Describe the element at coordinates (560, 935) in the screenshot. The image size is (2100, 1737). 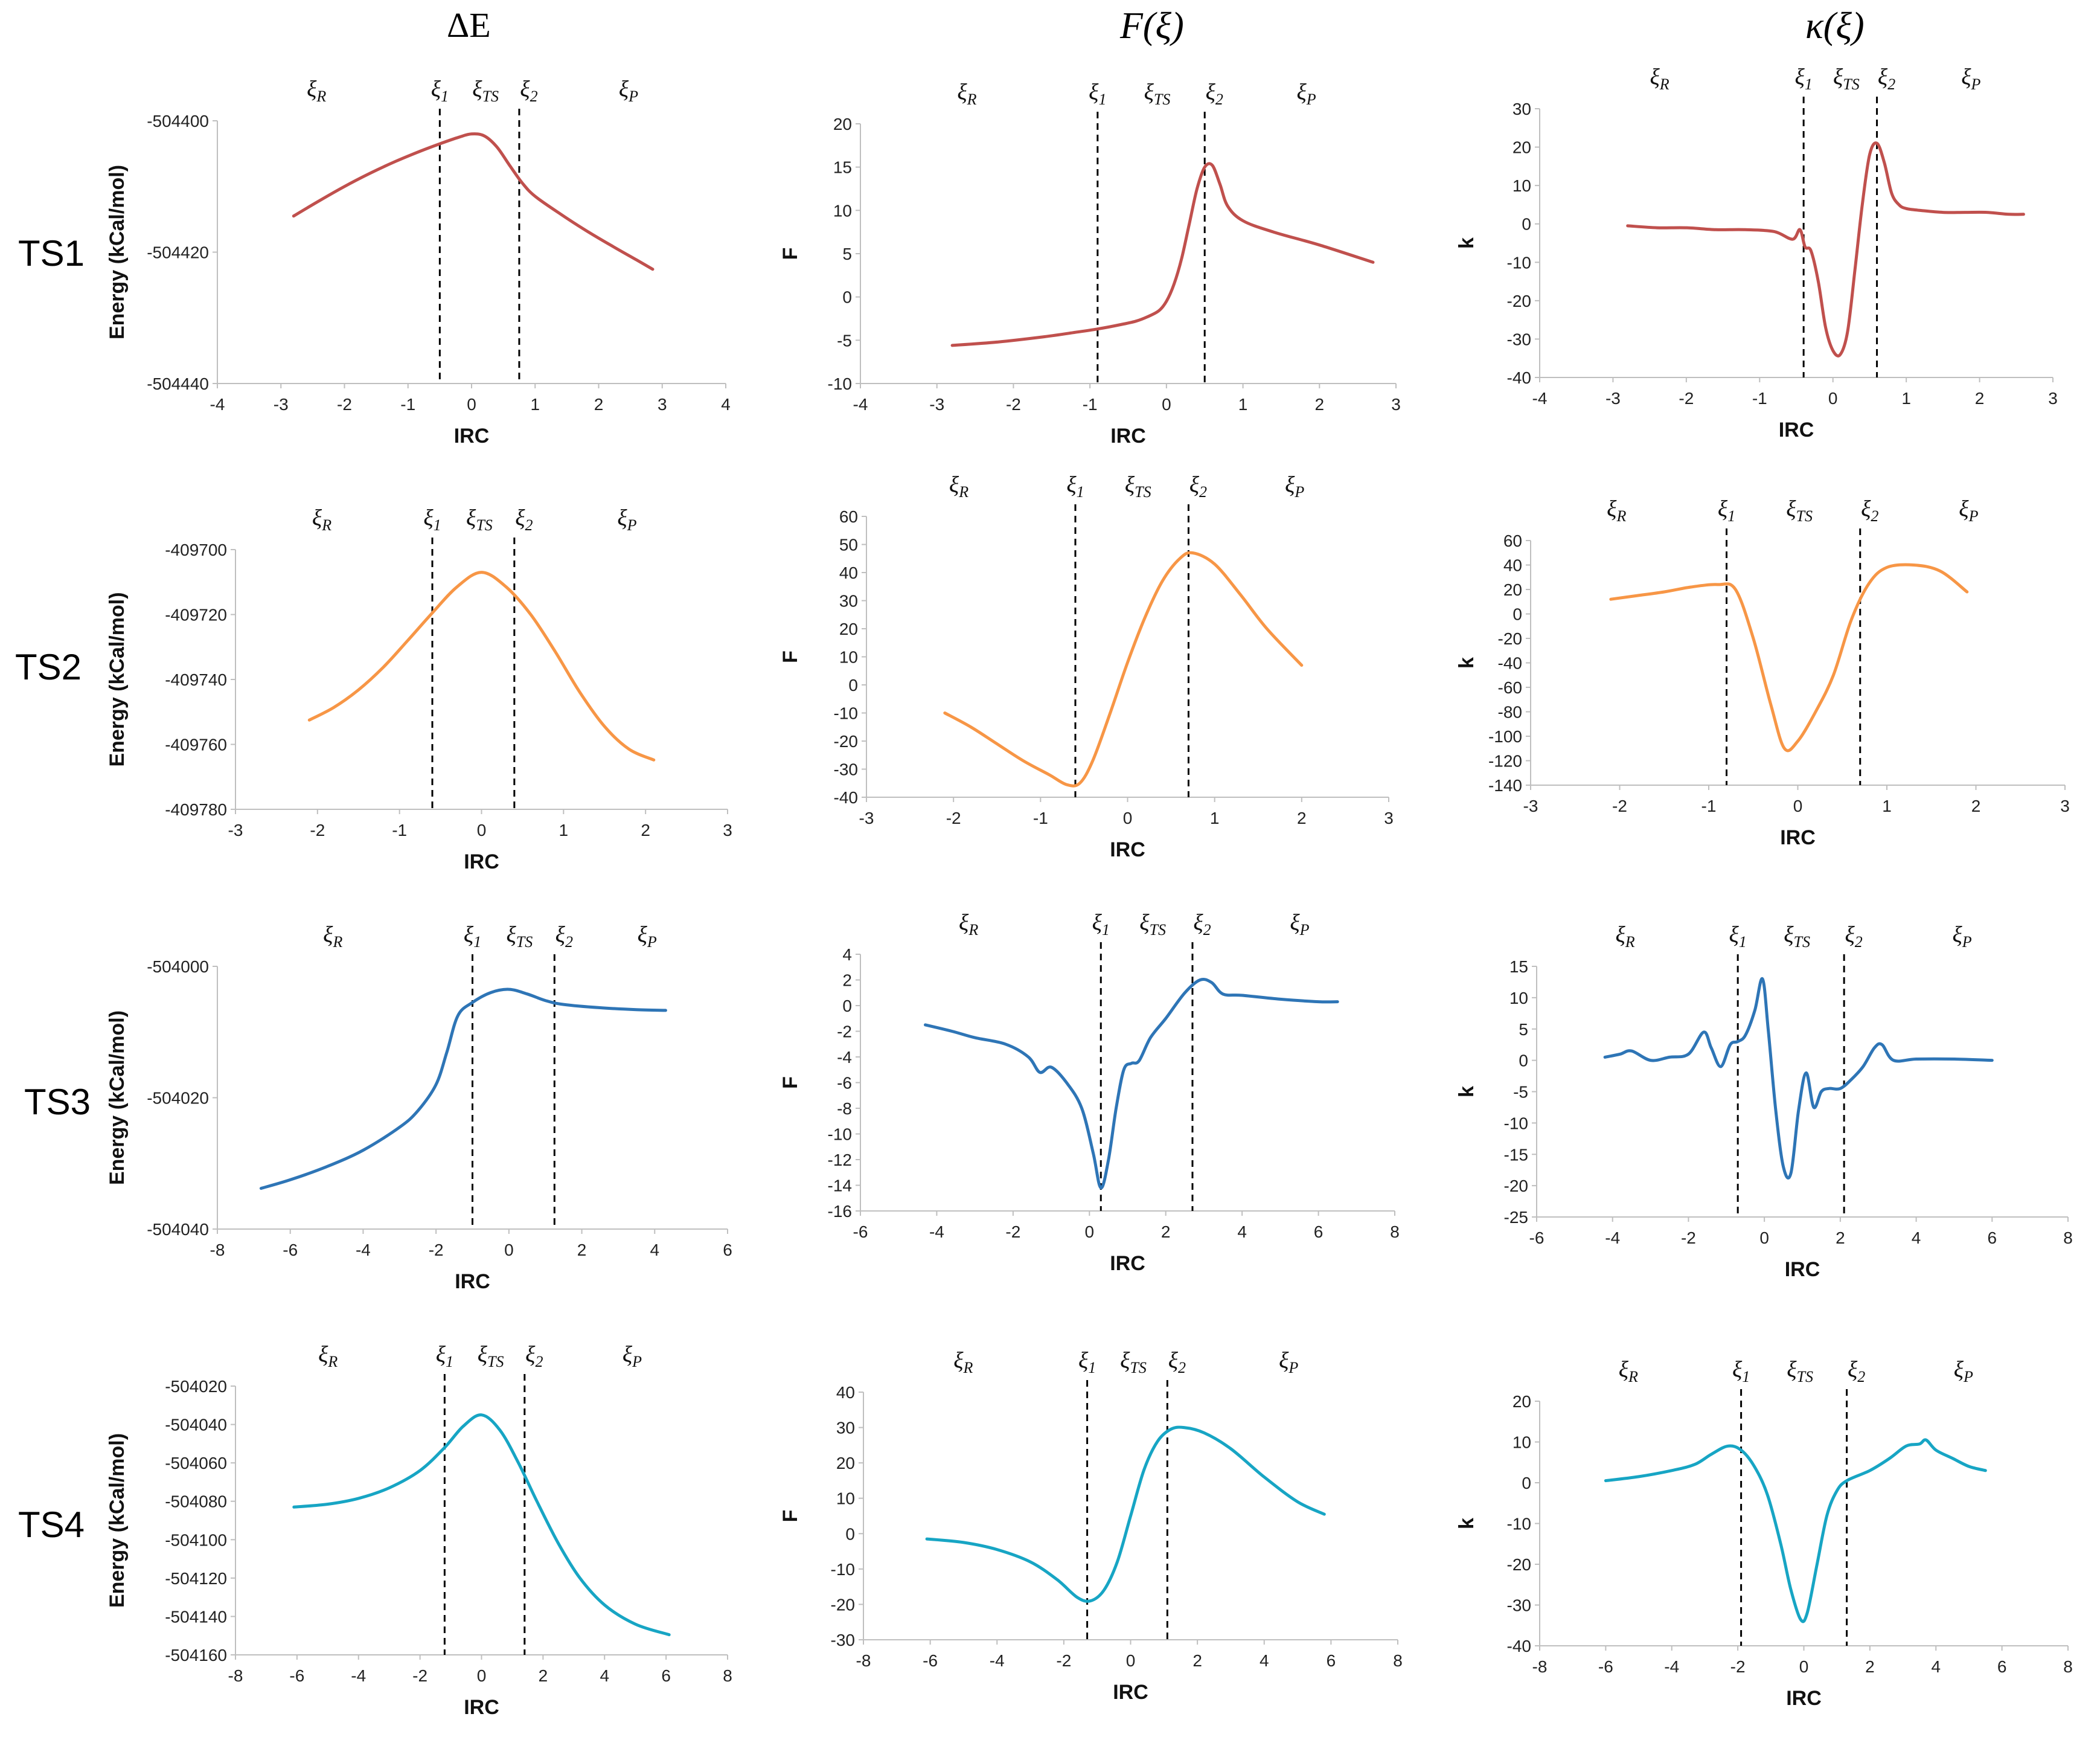
I see `region-label-2-base: ξ` at that location.